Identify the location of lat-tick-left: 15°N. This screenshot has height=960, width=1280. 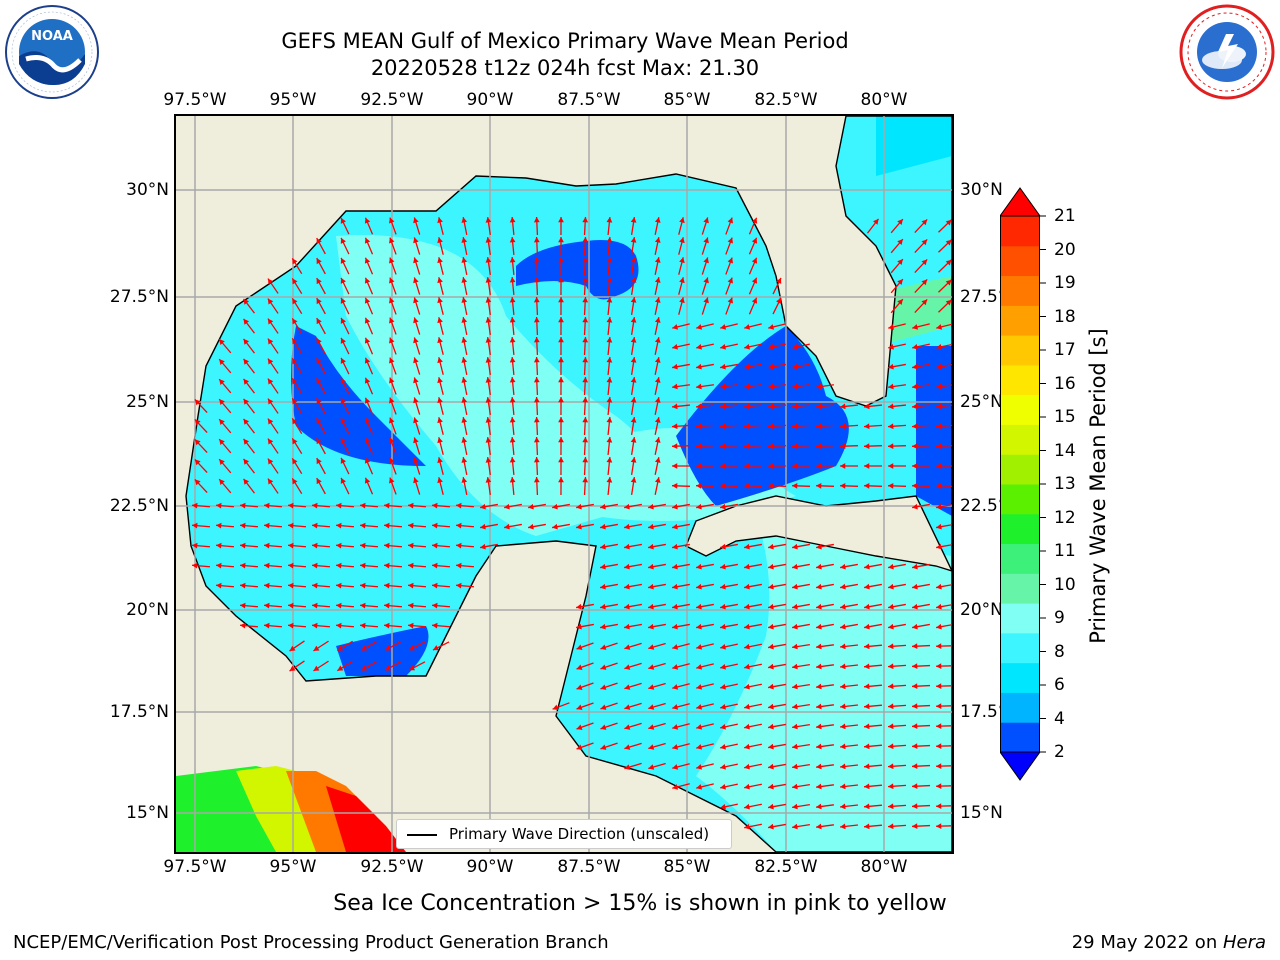
(147, 813).